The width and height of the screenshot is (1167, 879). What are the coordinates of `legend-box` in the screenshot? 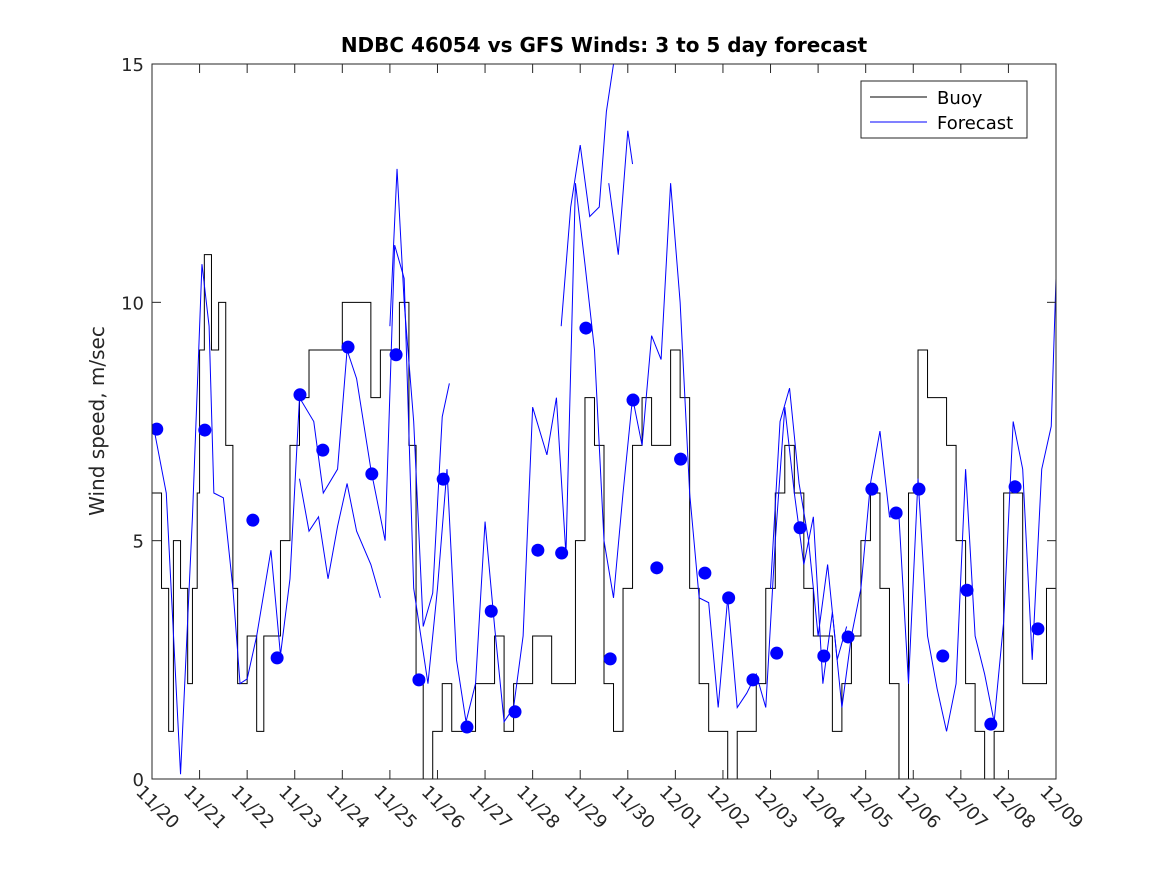 It's located at (944, 109).